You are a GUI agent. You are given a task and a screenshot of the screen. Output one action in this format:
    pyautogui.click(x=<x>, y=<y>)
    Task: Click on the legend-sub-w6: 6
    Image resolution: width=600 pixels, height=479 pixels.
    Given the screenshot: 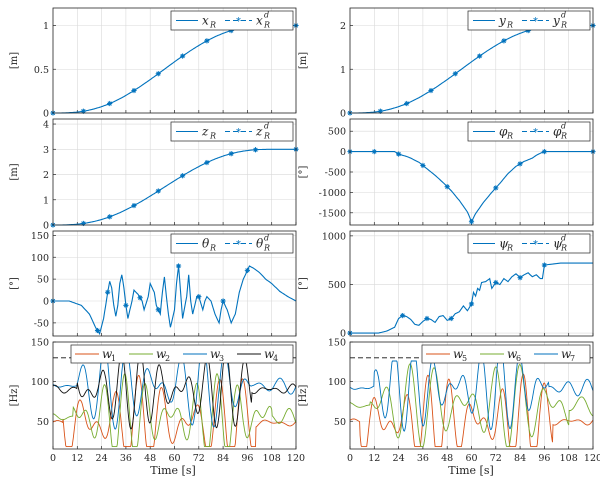 What is the action you would take?
    pyautogui.click(x=518, y=358)
    